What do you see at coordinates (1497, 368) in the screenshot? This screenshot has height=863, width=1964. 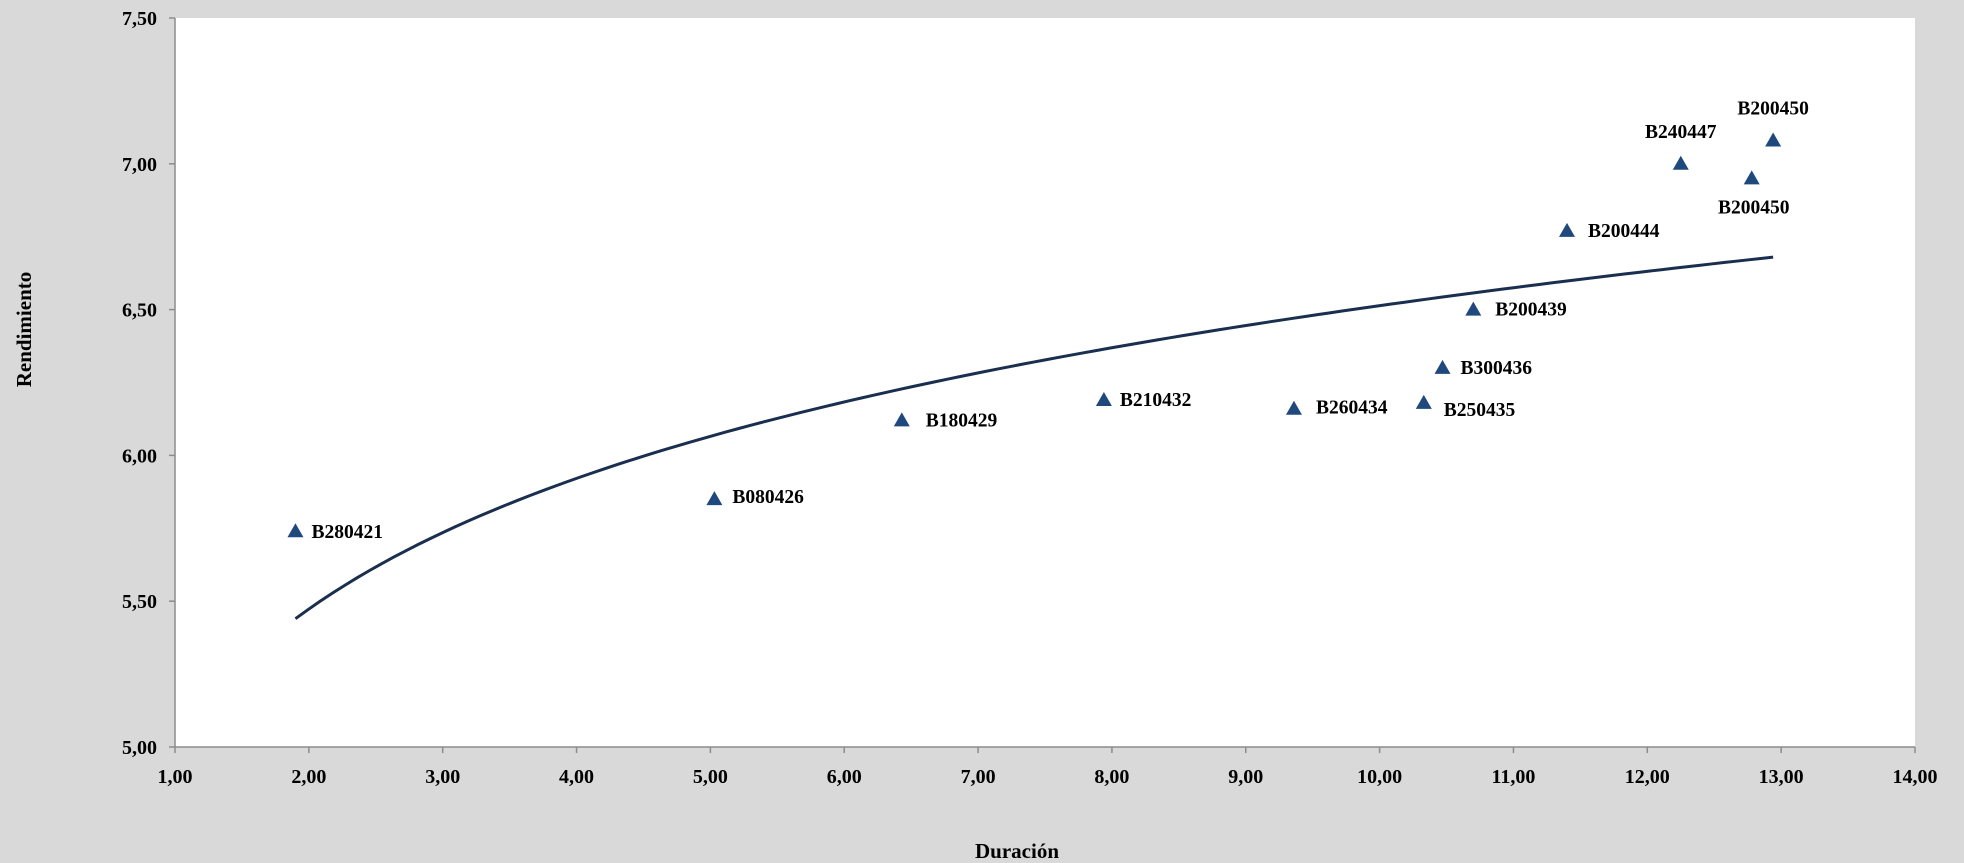 I see `data-point-label: B300436` at bounding box center [1497, 368].